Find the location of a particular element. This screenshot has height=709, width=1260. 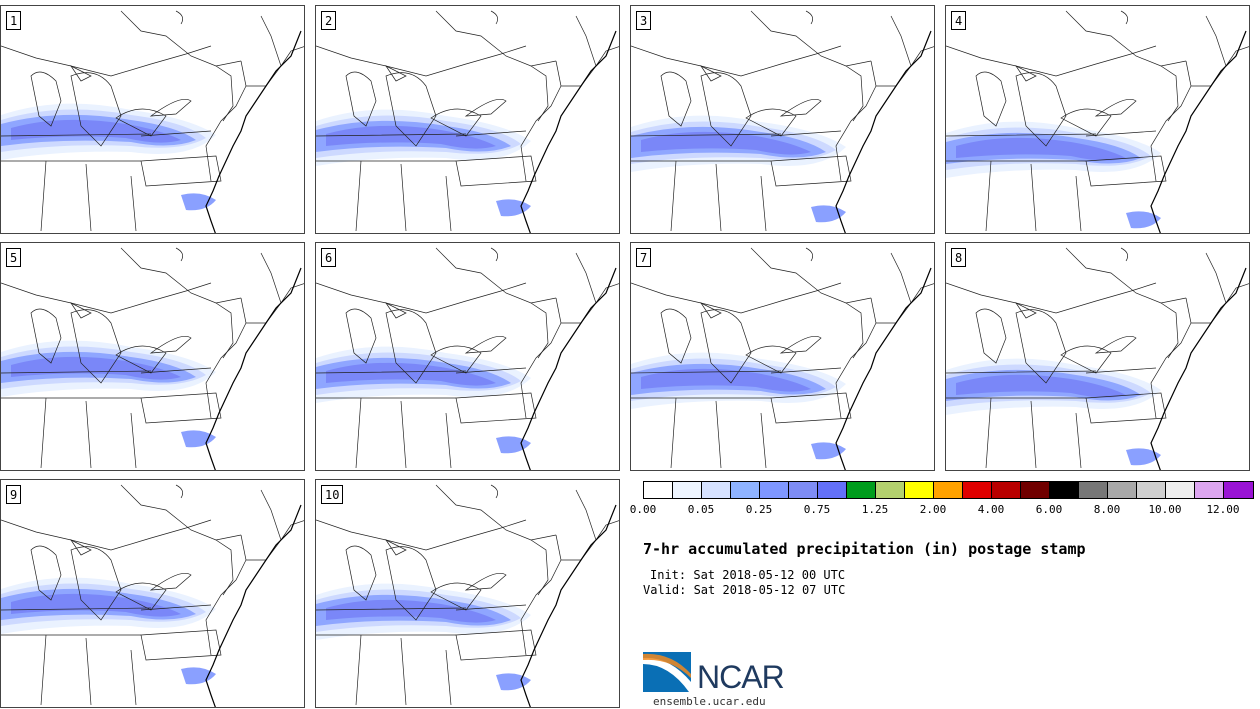

member-panel-3: 3 is located at coordinates (782, 119).